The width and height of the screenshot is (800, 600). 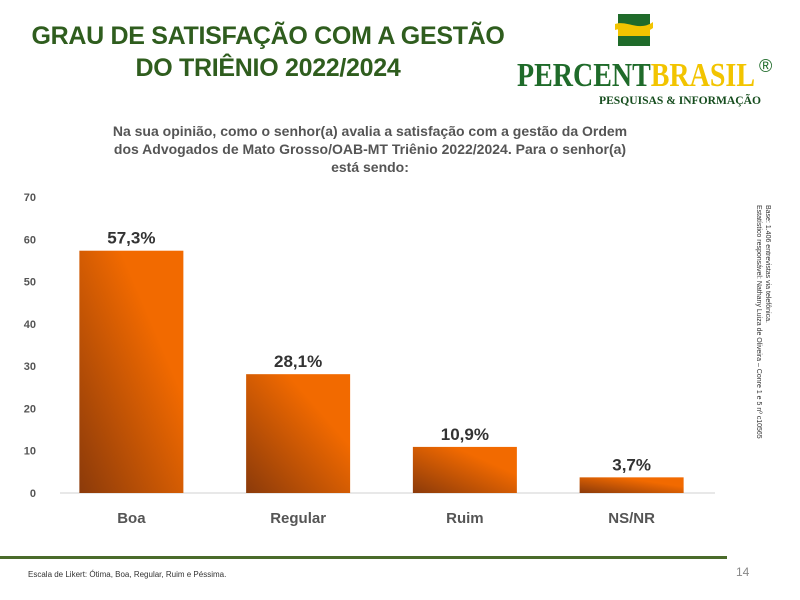 I want to click on bar-ns-nr, so click(x=631, y=485).